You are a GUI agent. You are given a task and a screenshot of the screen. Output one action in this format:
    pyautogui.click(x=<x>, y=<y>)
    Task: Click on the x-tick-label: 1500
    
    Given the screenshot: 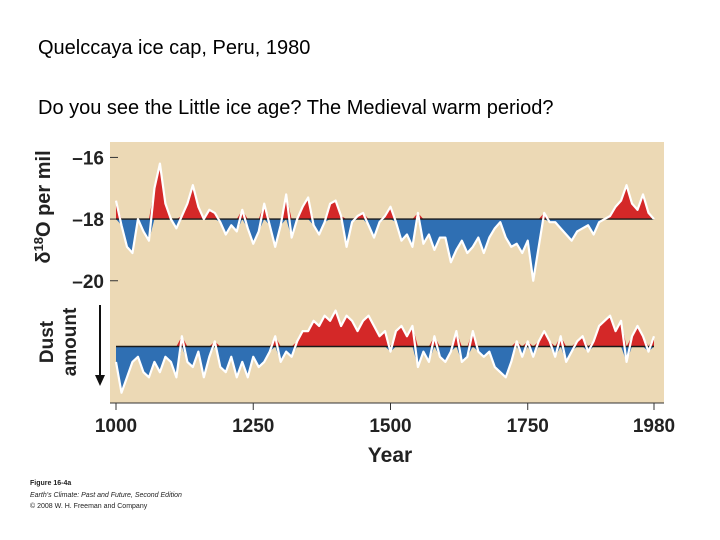 What is the action you would take?
    pyautogui.click(x=390, y=426)
    